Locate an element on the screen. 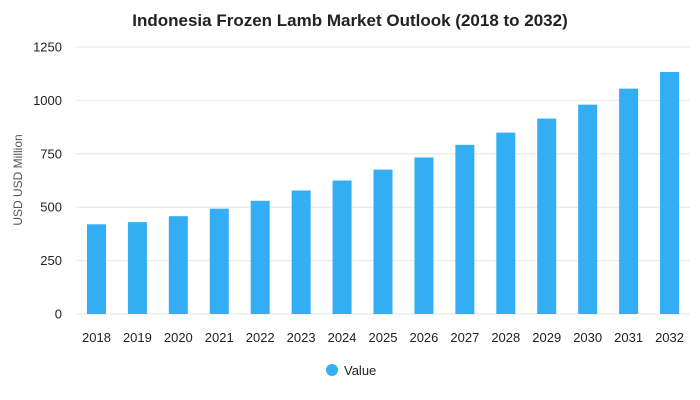 The image size is (700, 400). legend: Value is located at coordinates (351, 370).